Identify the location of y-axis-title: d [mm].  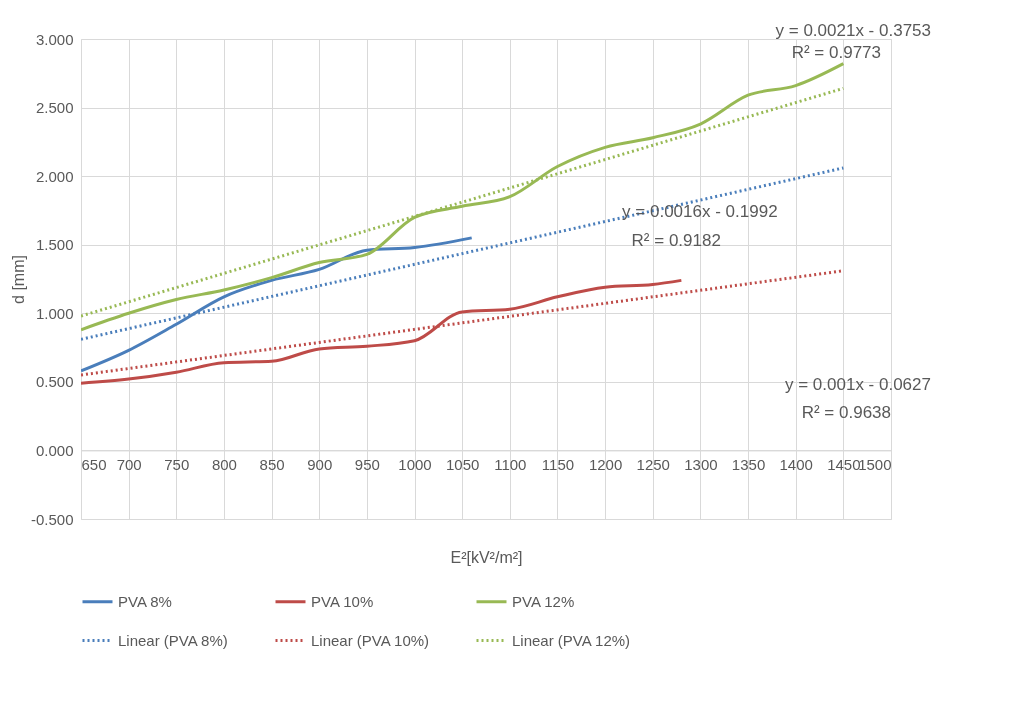
(18, 279).